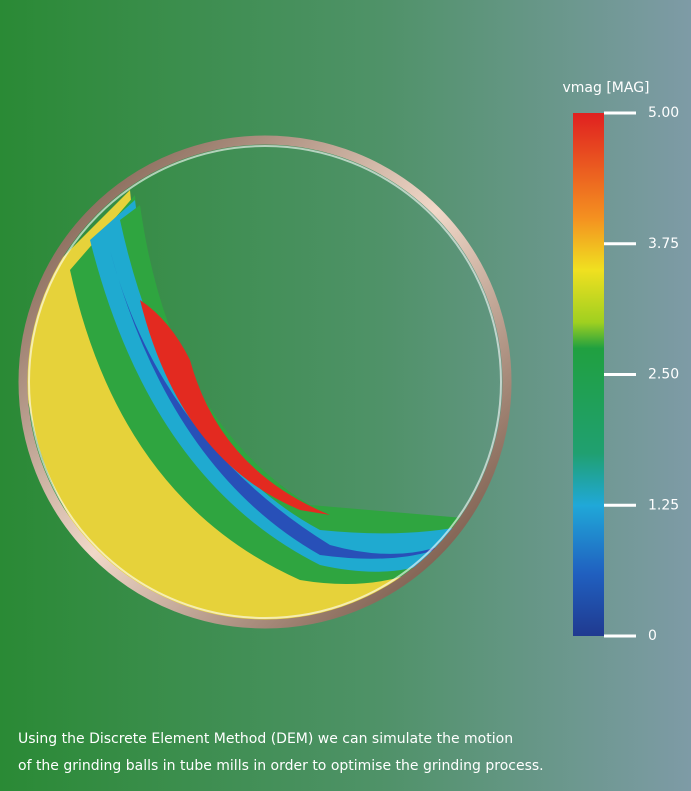 The width and height of the screenshot is (691, 791). Describe the element at coordinates (588, 374) in the screenshot. I see `colorbar` at that location.